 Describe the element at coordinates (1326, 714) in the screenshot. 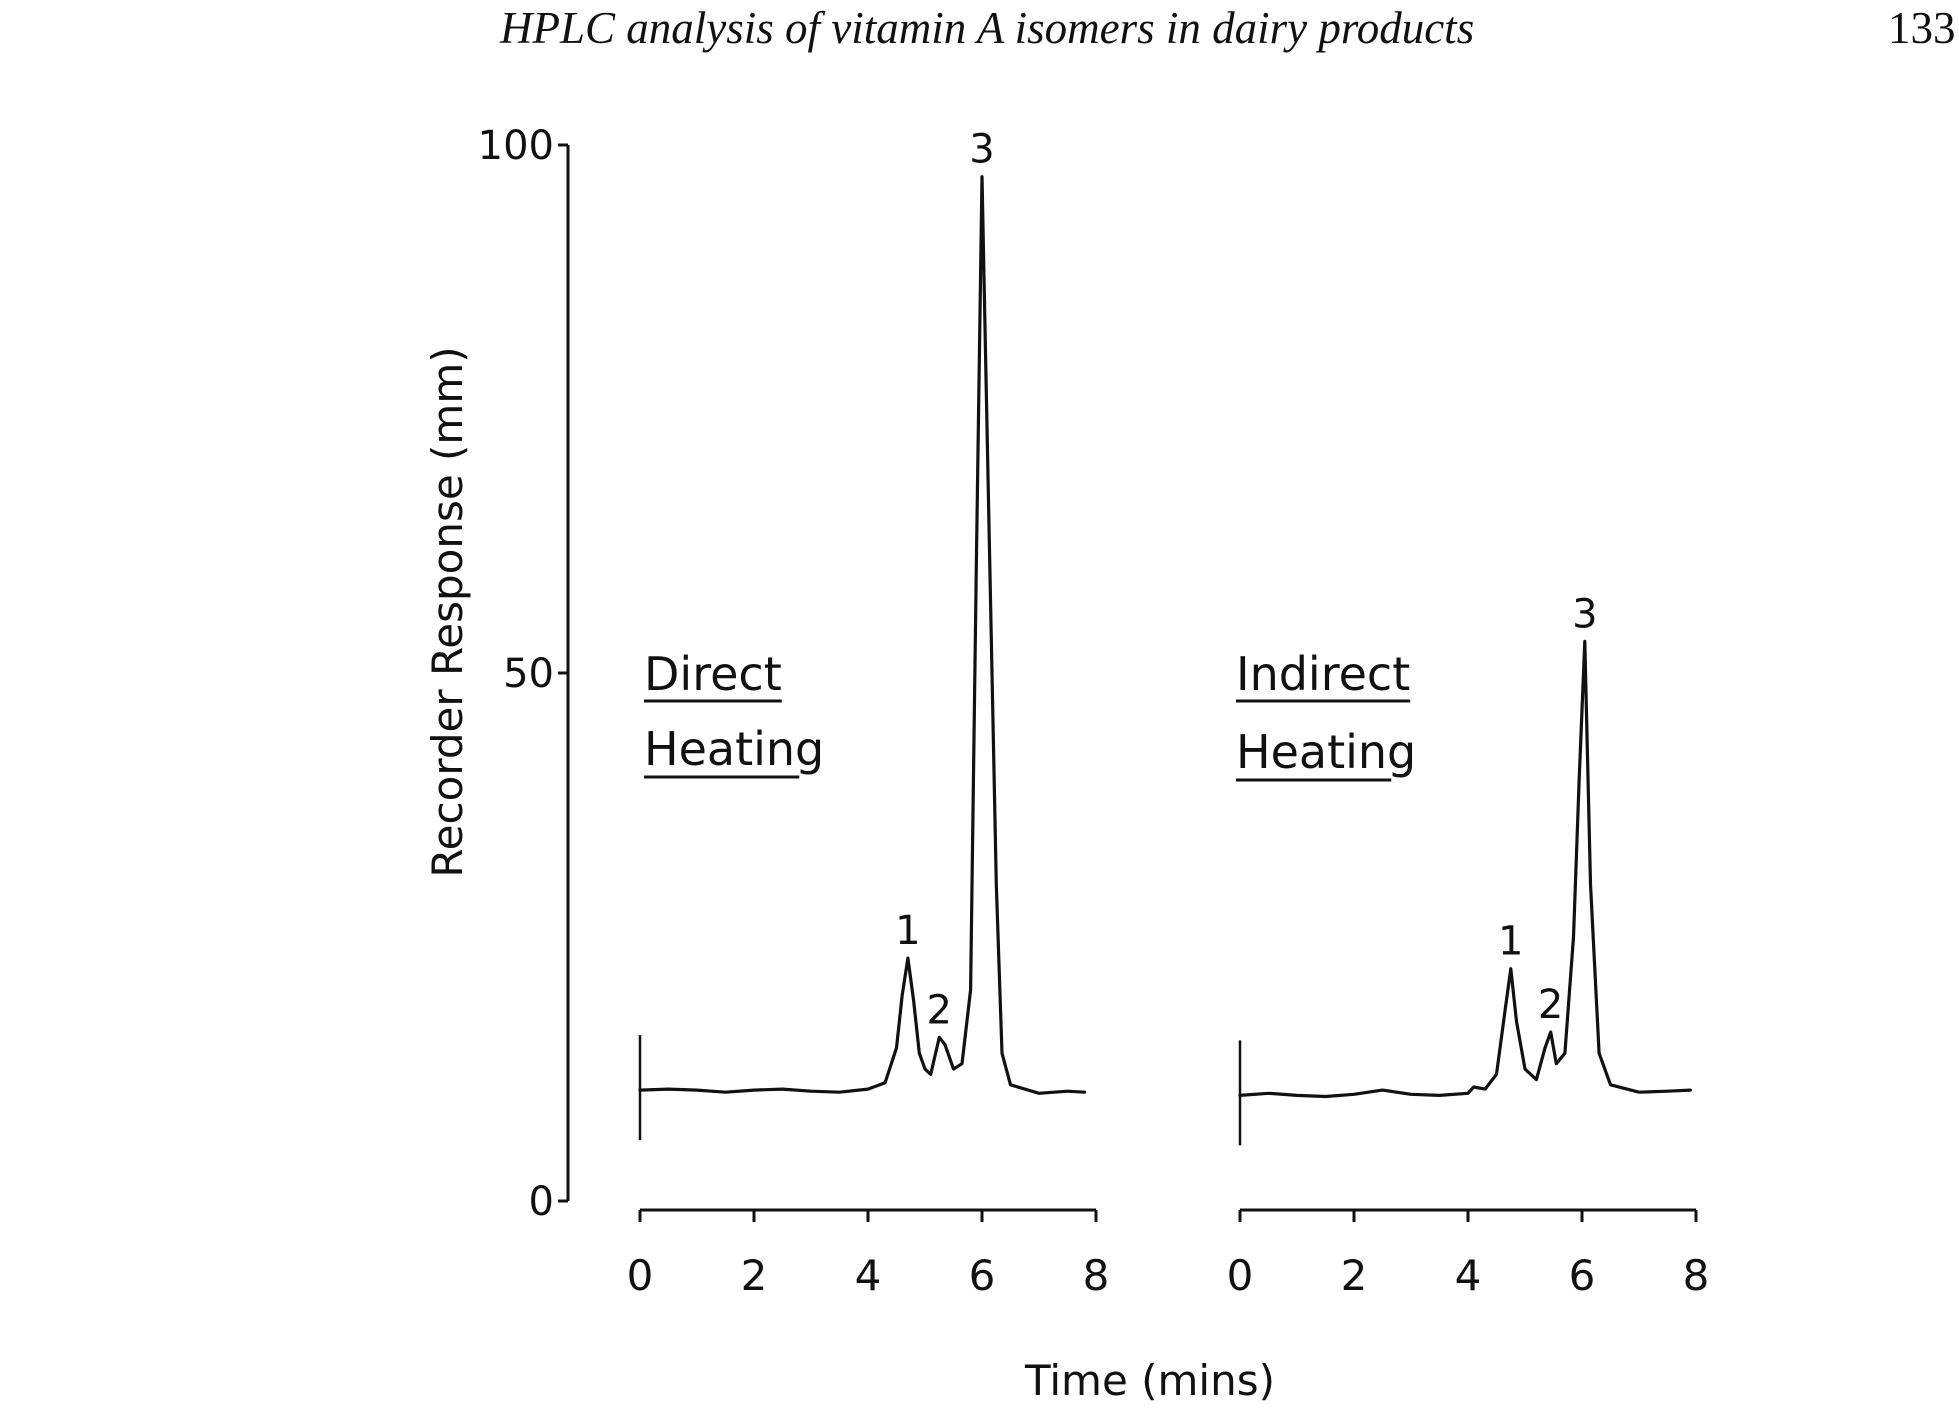

I see `panel-title-indirect: Indirect Heating` at that location.